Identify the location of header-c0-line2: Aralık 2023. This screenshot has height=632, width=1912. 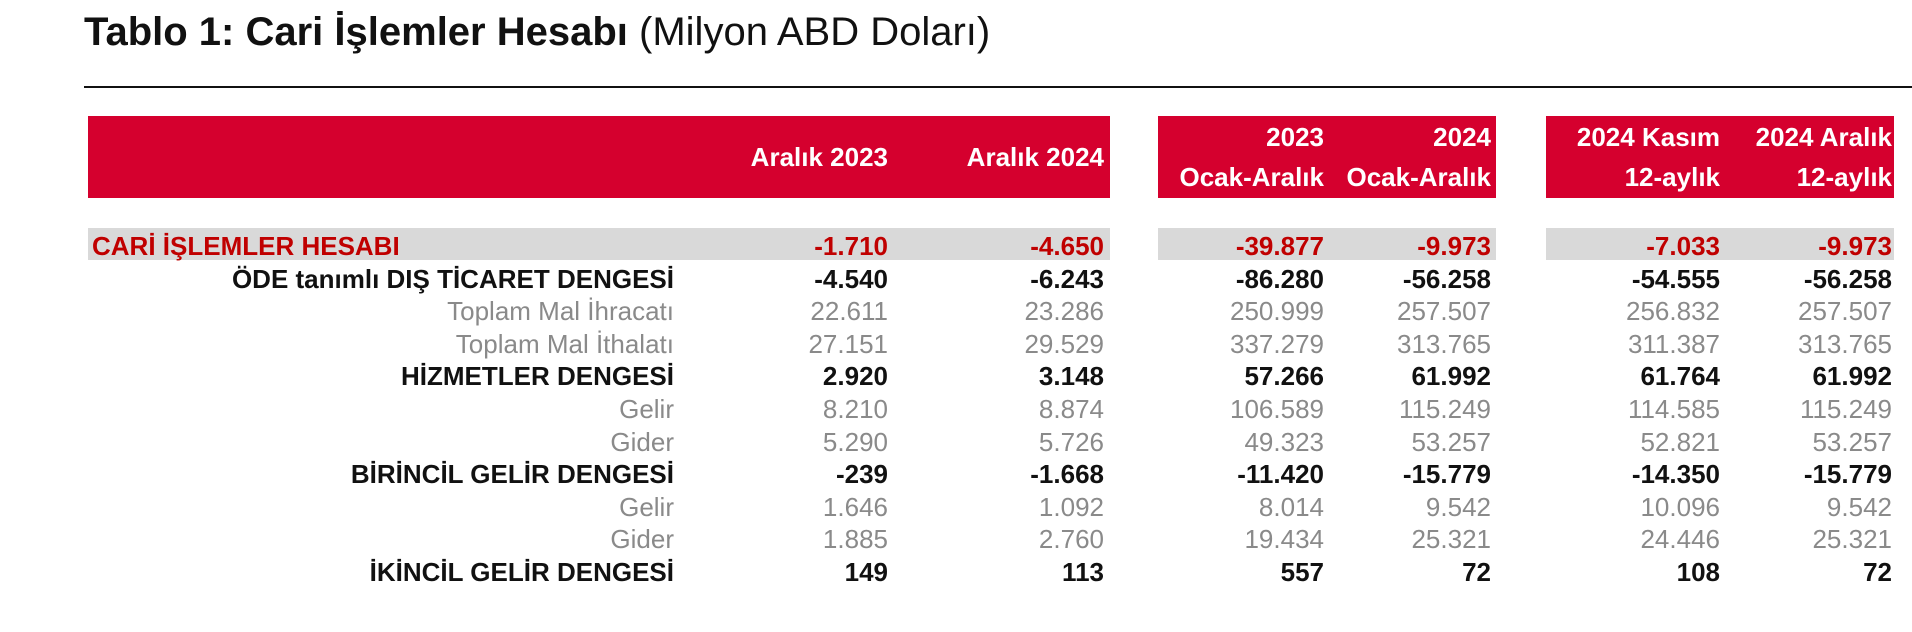
(819, 157).